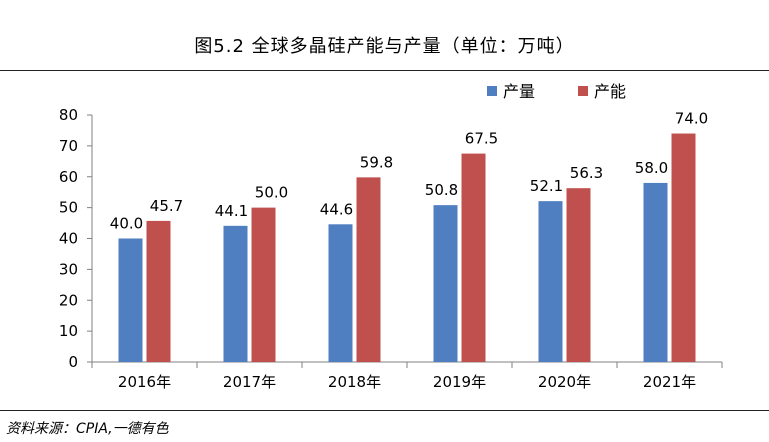 The image size is (769, 442). Describe the element at coordinates (691, 119) in the screenshot. I see `data-label: 74.0` at that location.